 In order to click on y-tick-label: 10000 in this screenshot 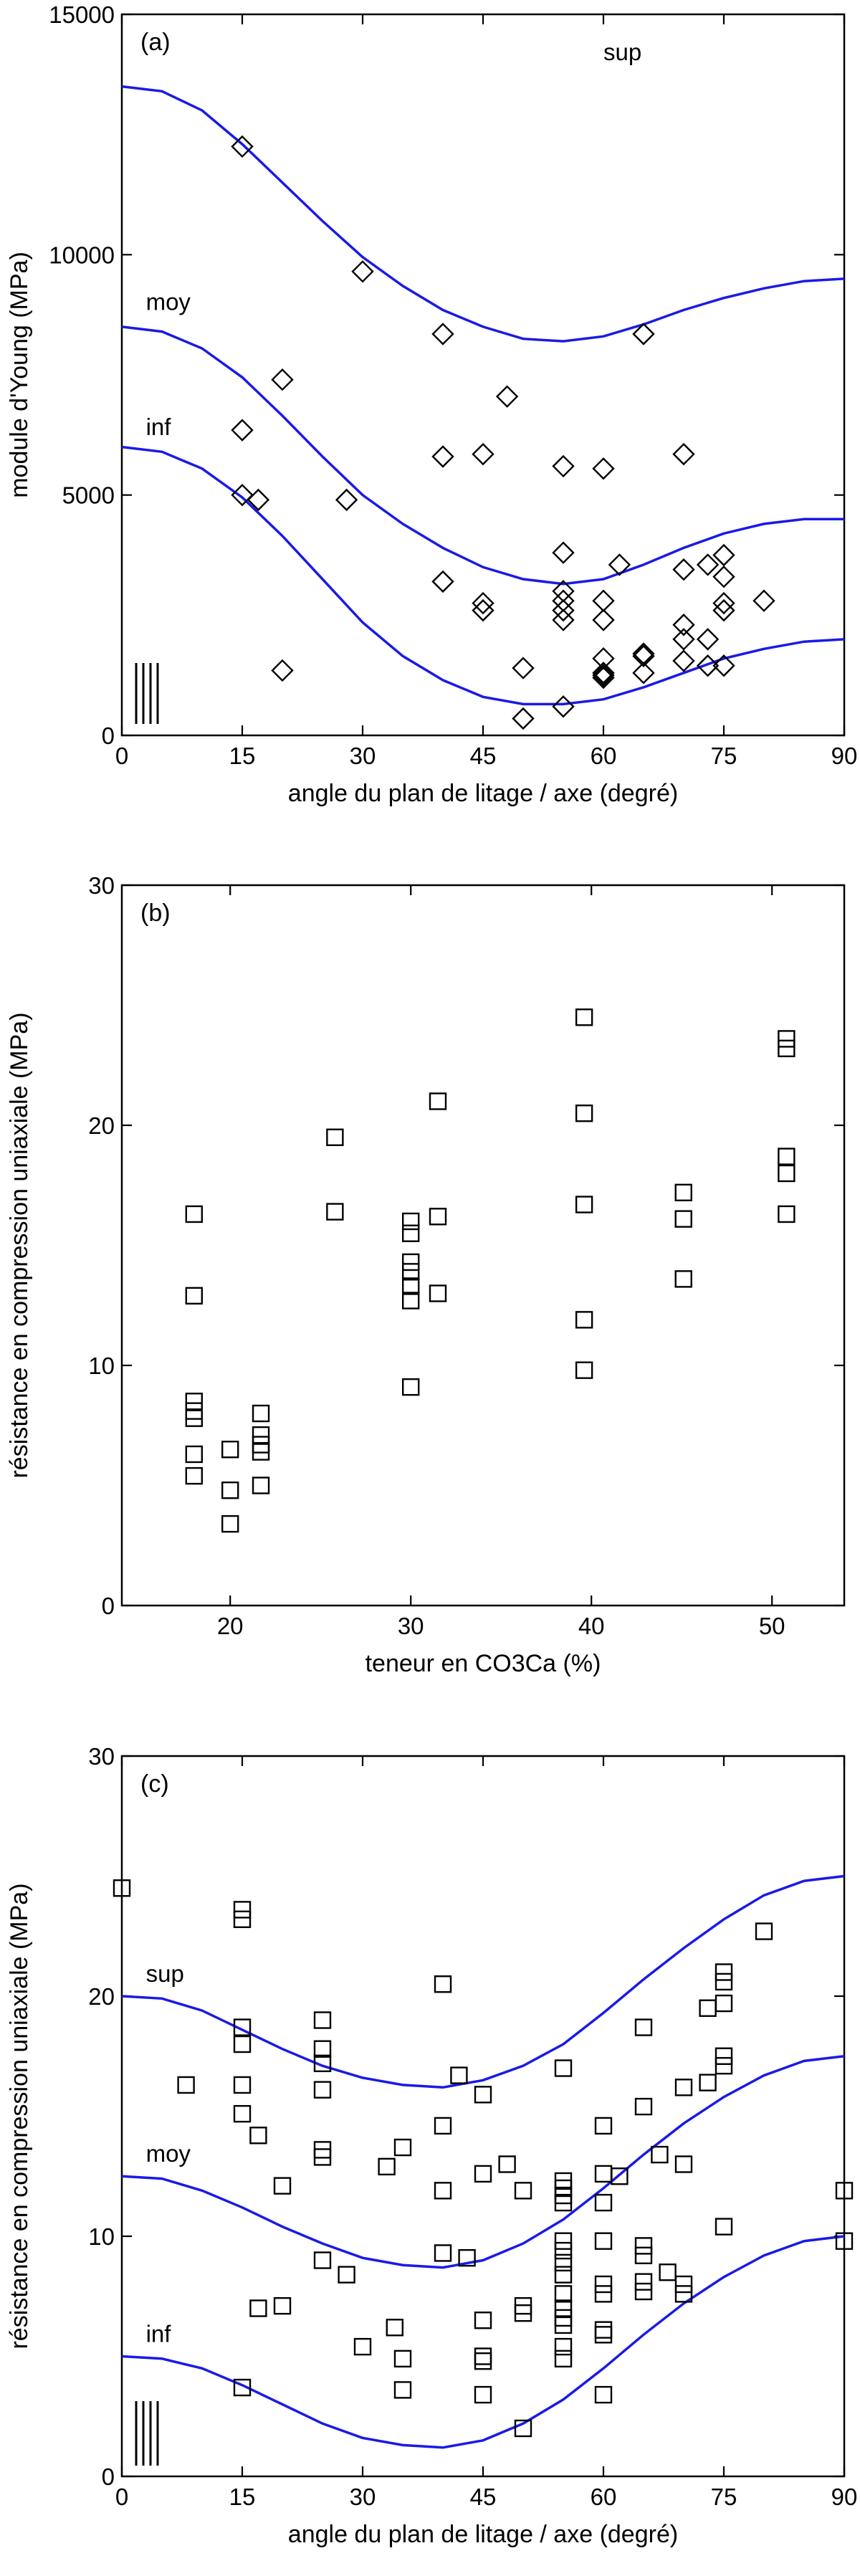, I will do `click(82, 255)`.